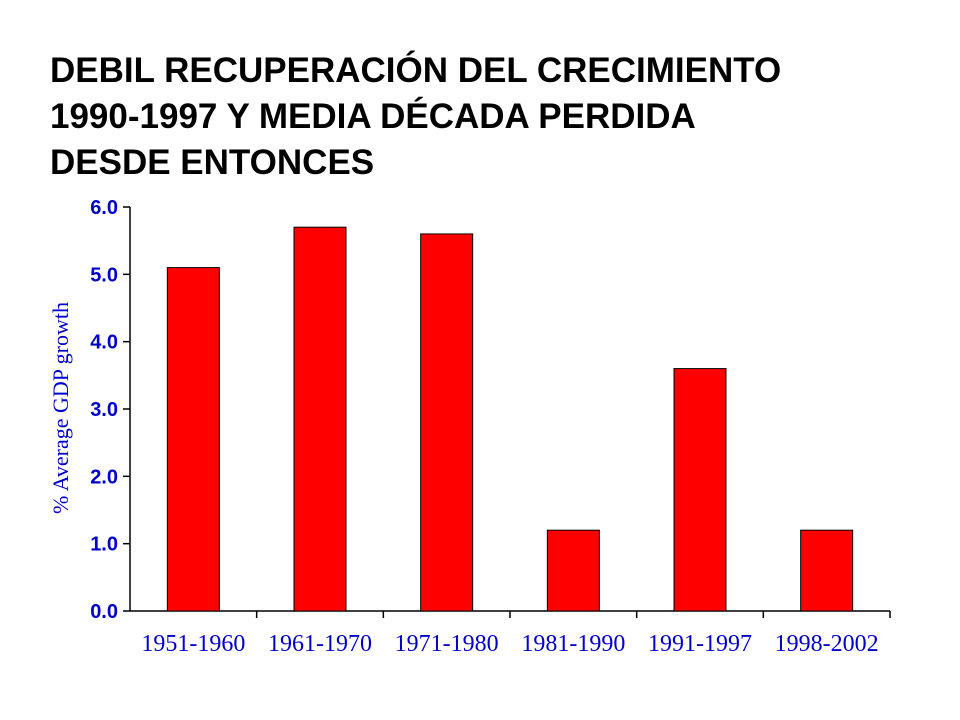 This screenshot has height=720, width=960. I want to click on y-tick-label: 3.0, so click(104, 410).